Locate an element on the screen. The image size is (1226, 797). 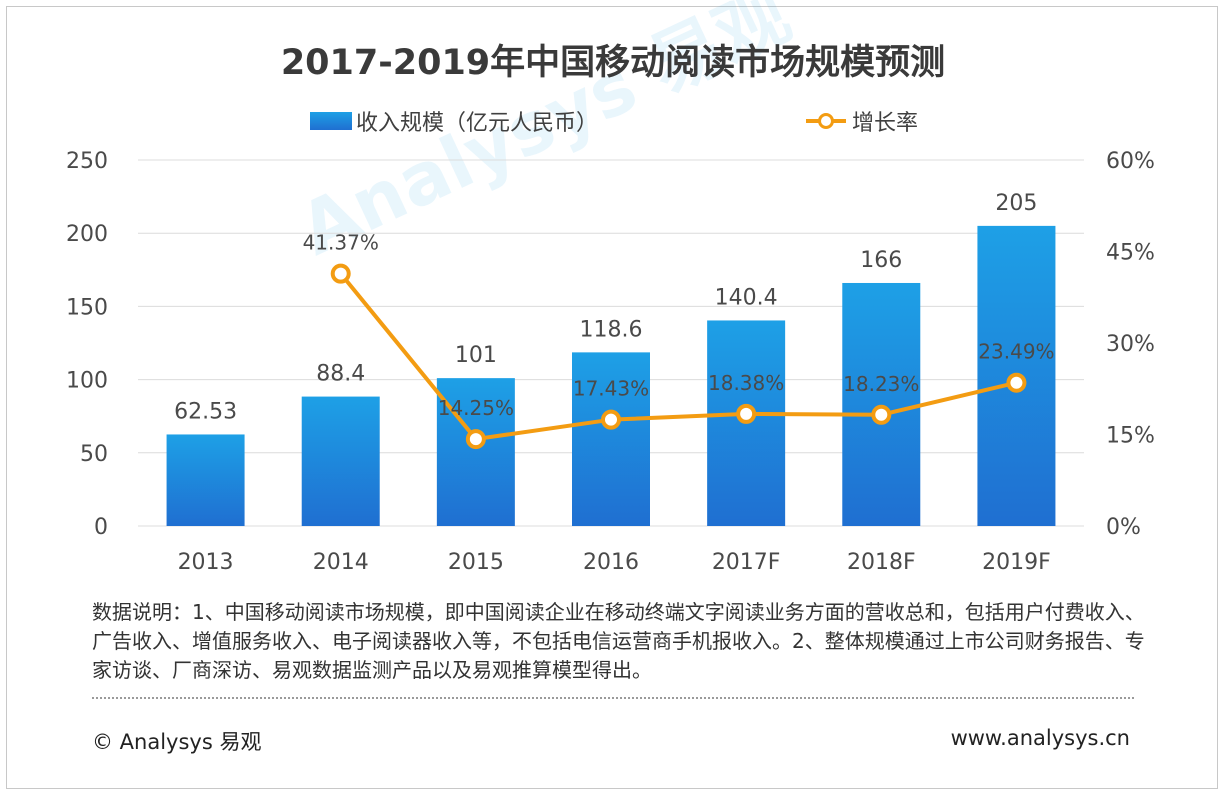
right-axis-tick-label: 30% is located at coordinates (1130, 344).